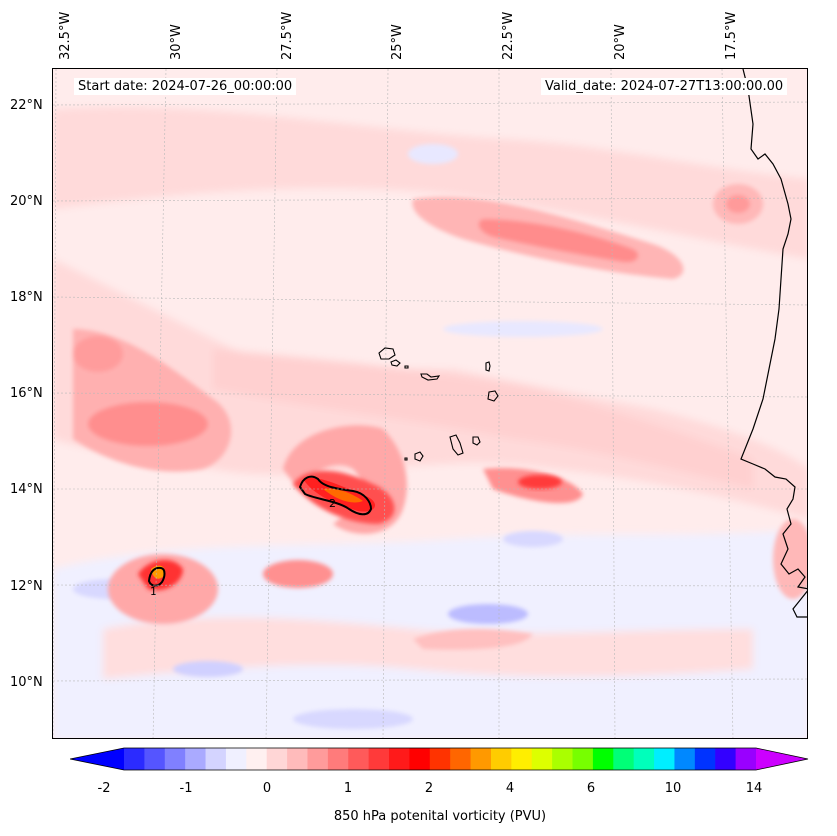 The image size is (837, 836). Describe the element at coordinates (493, 396) in the screenshot. I see `island-boa-vista` at that location.